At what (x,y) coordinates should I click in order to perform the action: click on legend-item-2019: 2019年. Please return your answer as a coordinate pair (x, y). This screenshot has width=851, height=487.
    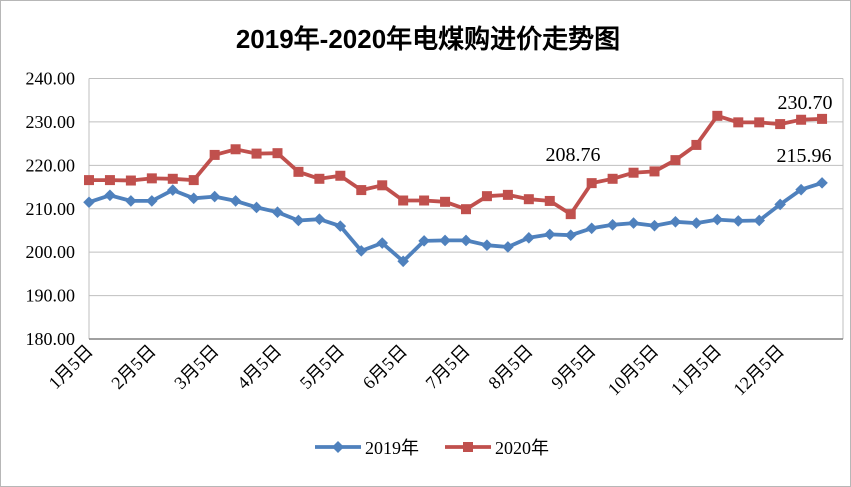
    Looking at the image, I should click on (367, 448).